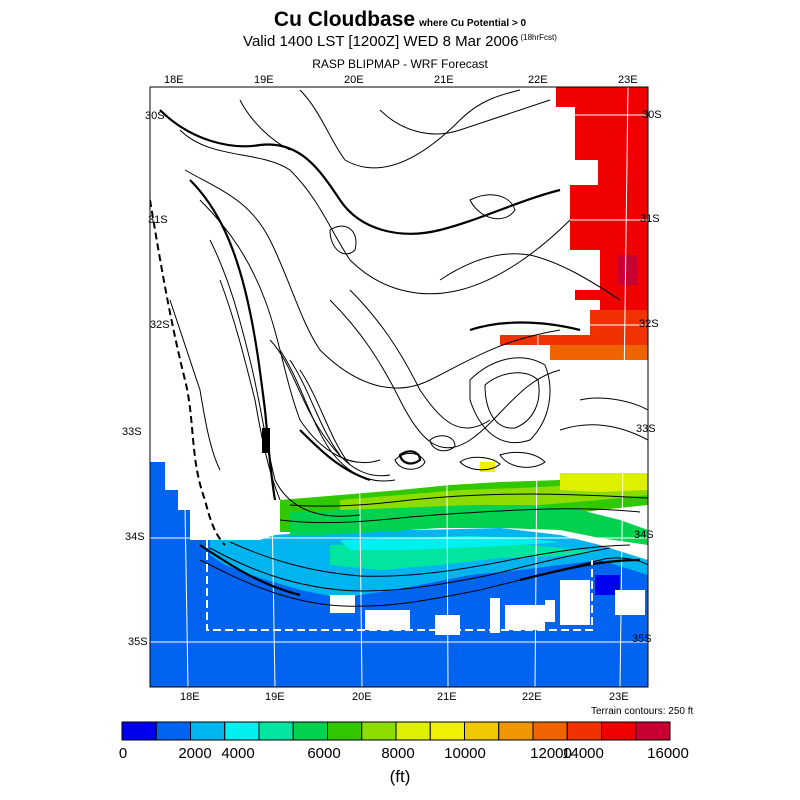 The width and height of the screenshot is (800, 800). Describe the element at coordinates (158, 220) in the screenshot. I see `lat-label-left: 31S` at that location.